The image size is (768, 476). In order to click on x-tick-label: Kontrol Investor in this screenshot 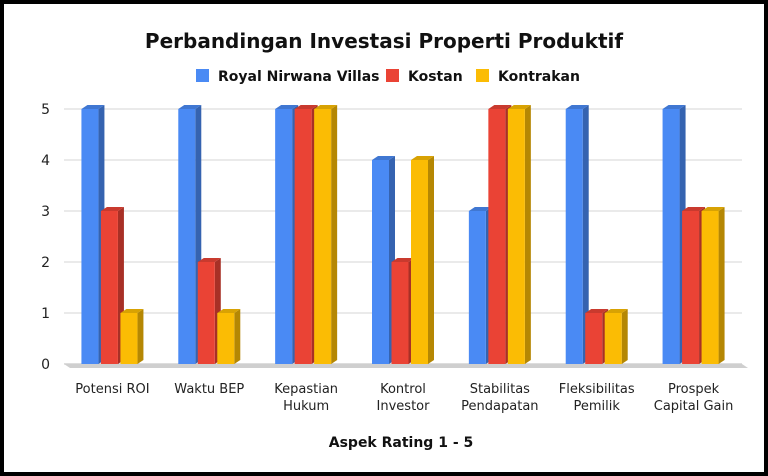, I will do `click(404, 398)`.